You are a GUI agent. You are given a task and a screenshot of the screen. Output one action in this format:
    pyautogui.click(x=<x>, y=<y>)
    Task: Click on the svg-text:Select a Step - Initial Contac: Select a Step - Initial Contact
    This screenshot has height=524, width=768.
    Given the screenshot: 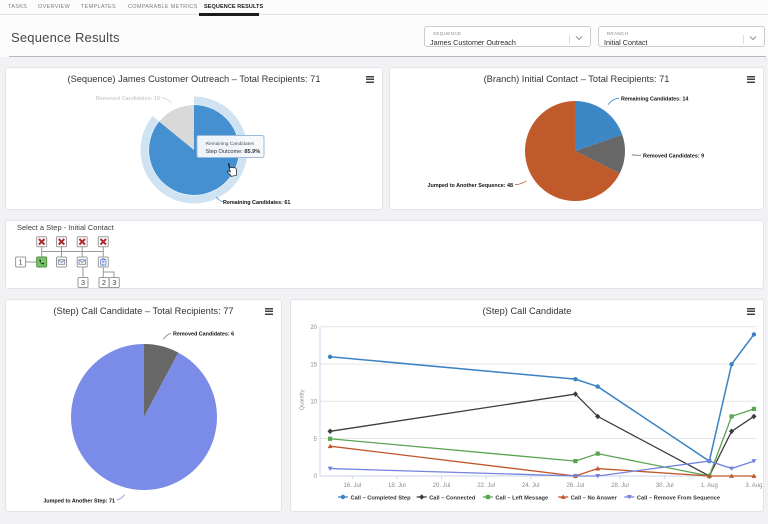 What is the action you would take?
    pyautogui.click(x=66, y=227)
    